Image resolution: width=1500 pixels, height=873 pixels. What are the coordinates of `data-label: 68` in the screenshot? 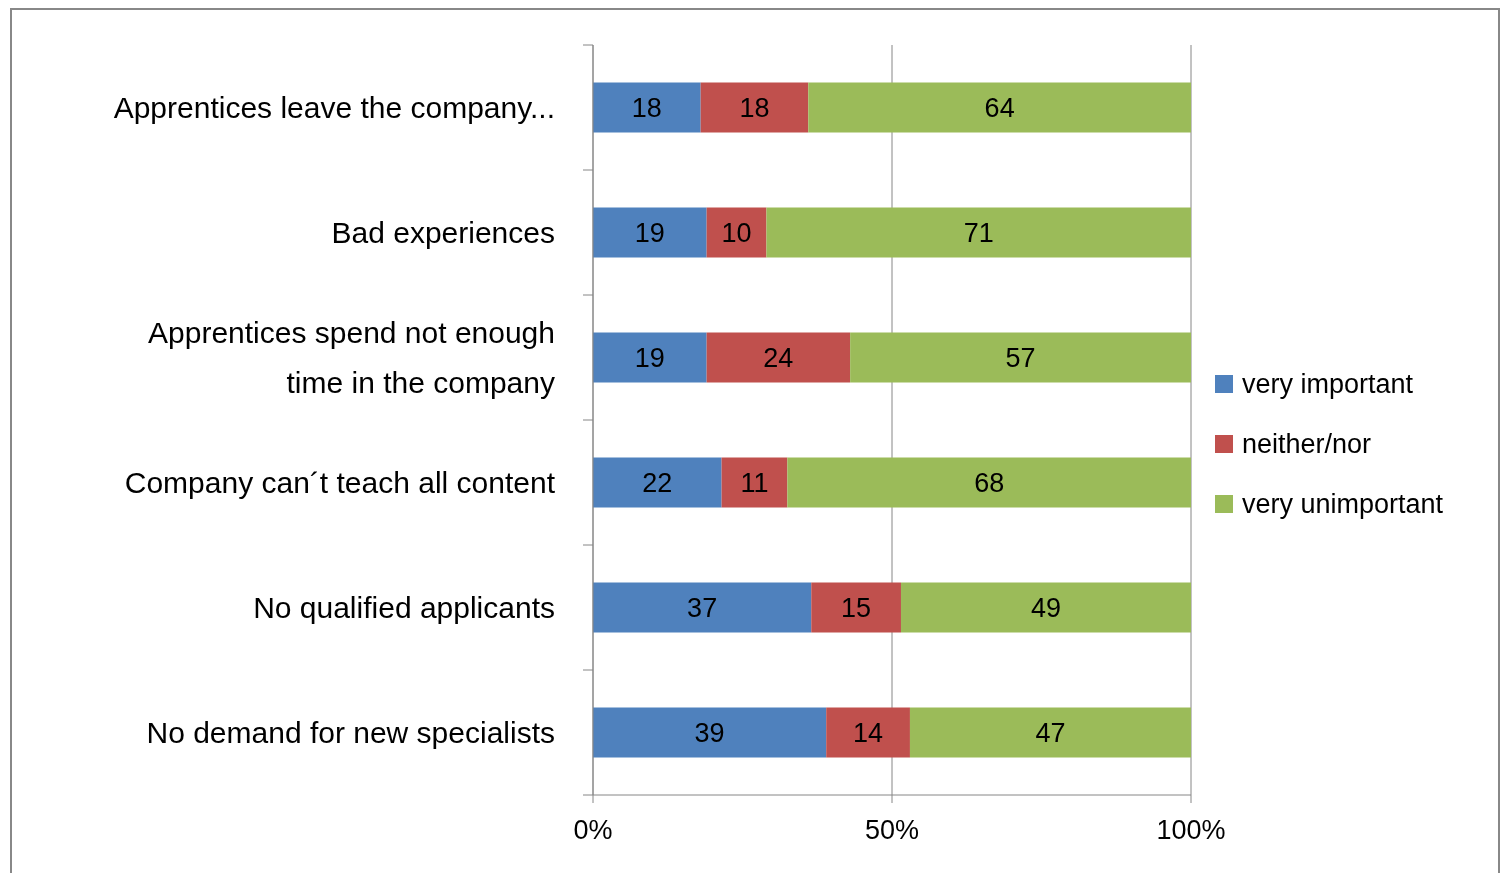 It's located at (989, 482).